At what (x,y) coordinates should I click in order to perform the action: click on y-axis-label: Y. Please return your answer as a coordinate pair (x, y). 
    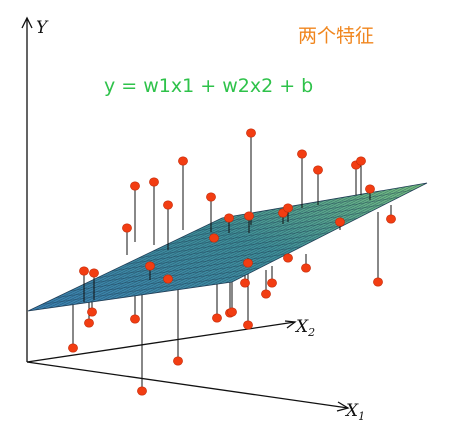
    Looking at the image, I should click on (42, 28).